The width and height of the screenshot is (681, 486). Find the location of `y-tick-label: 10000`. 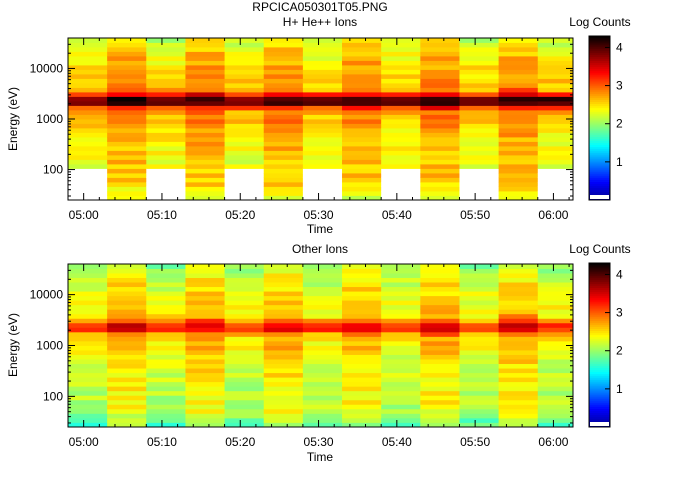

y-tick-label: 10000 is located at coordinates (47, 295).